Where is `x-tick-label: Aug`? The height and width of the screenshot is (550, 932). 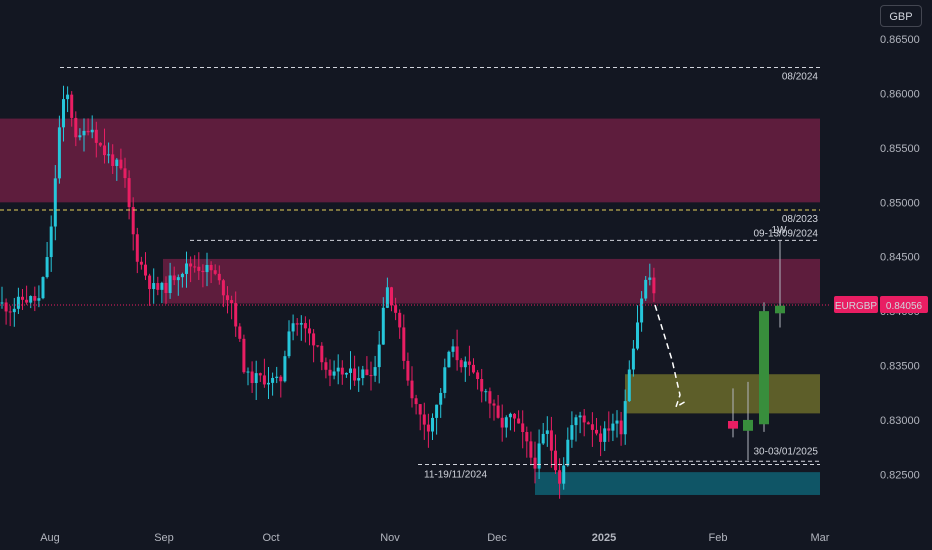 x-tick-label: Aug is located at coordinates (50, 538).